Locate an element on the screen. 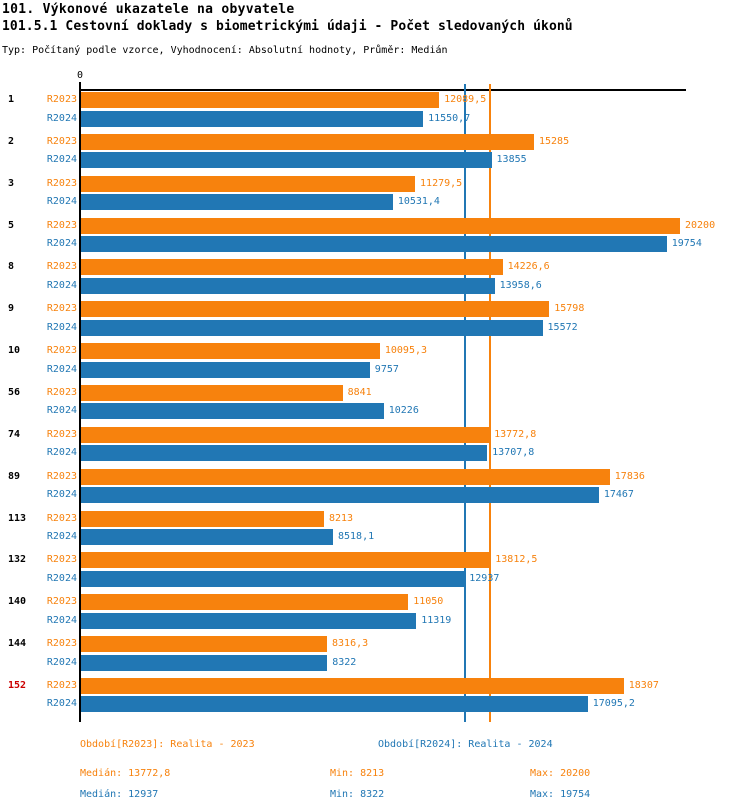 Image resolution: width=750 pixels, height=812 pixels. chart-group: 152 R2023 18307 R2024 17095,2 is located at coordinates (375, 695).